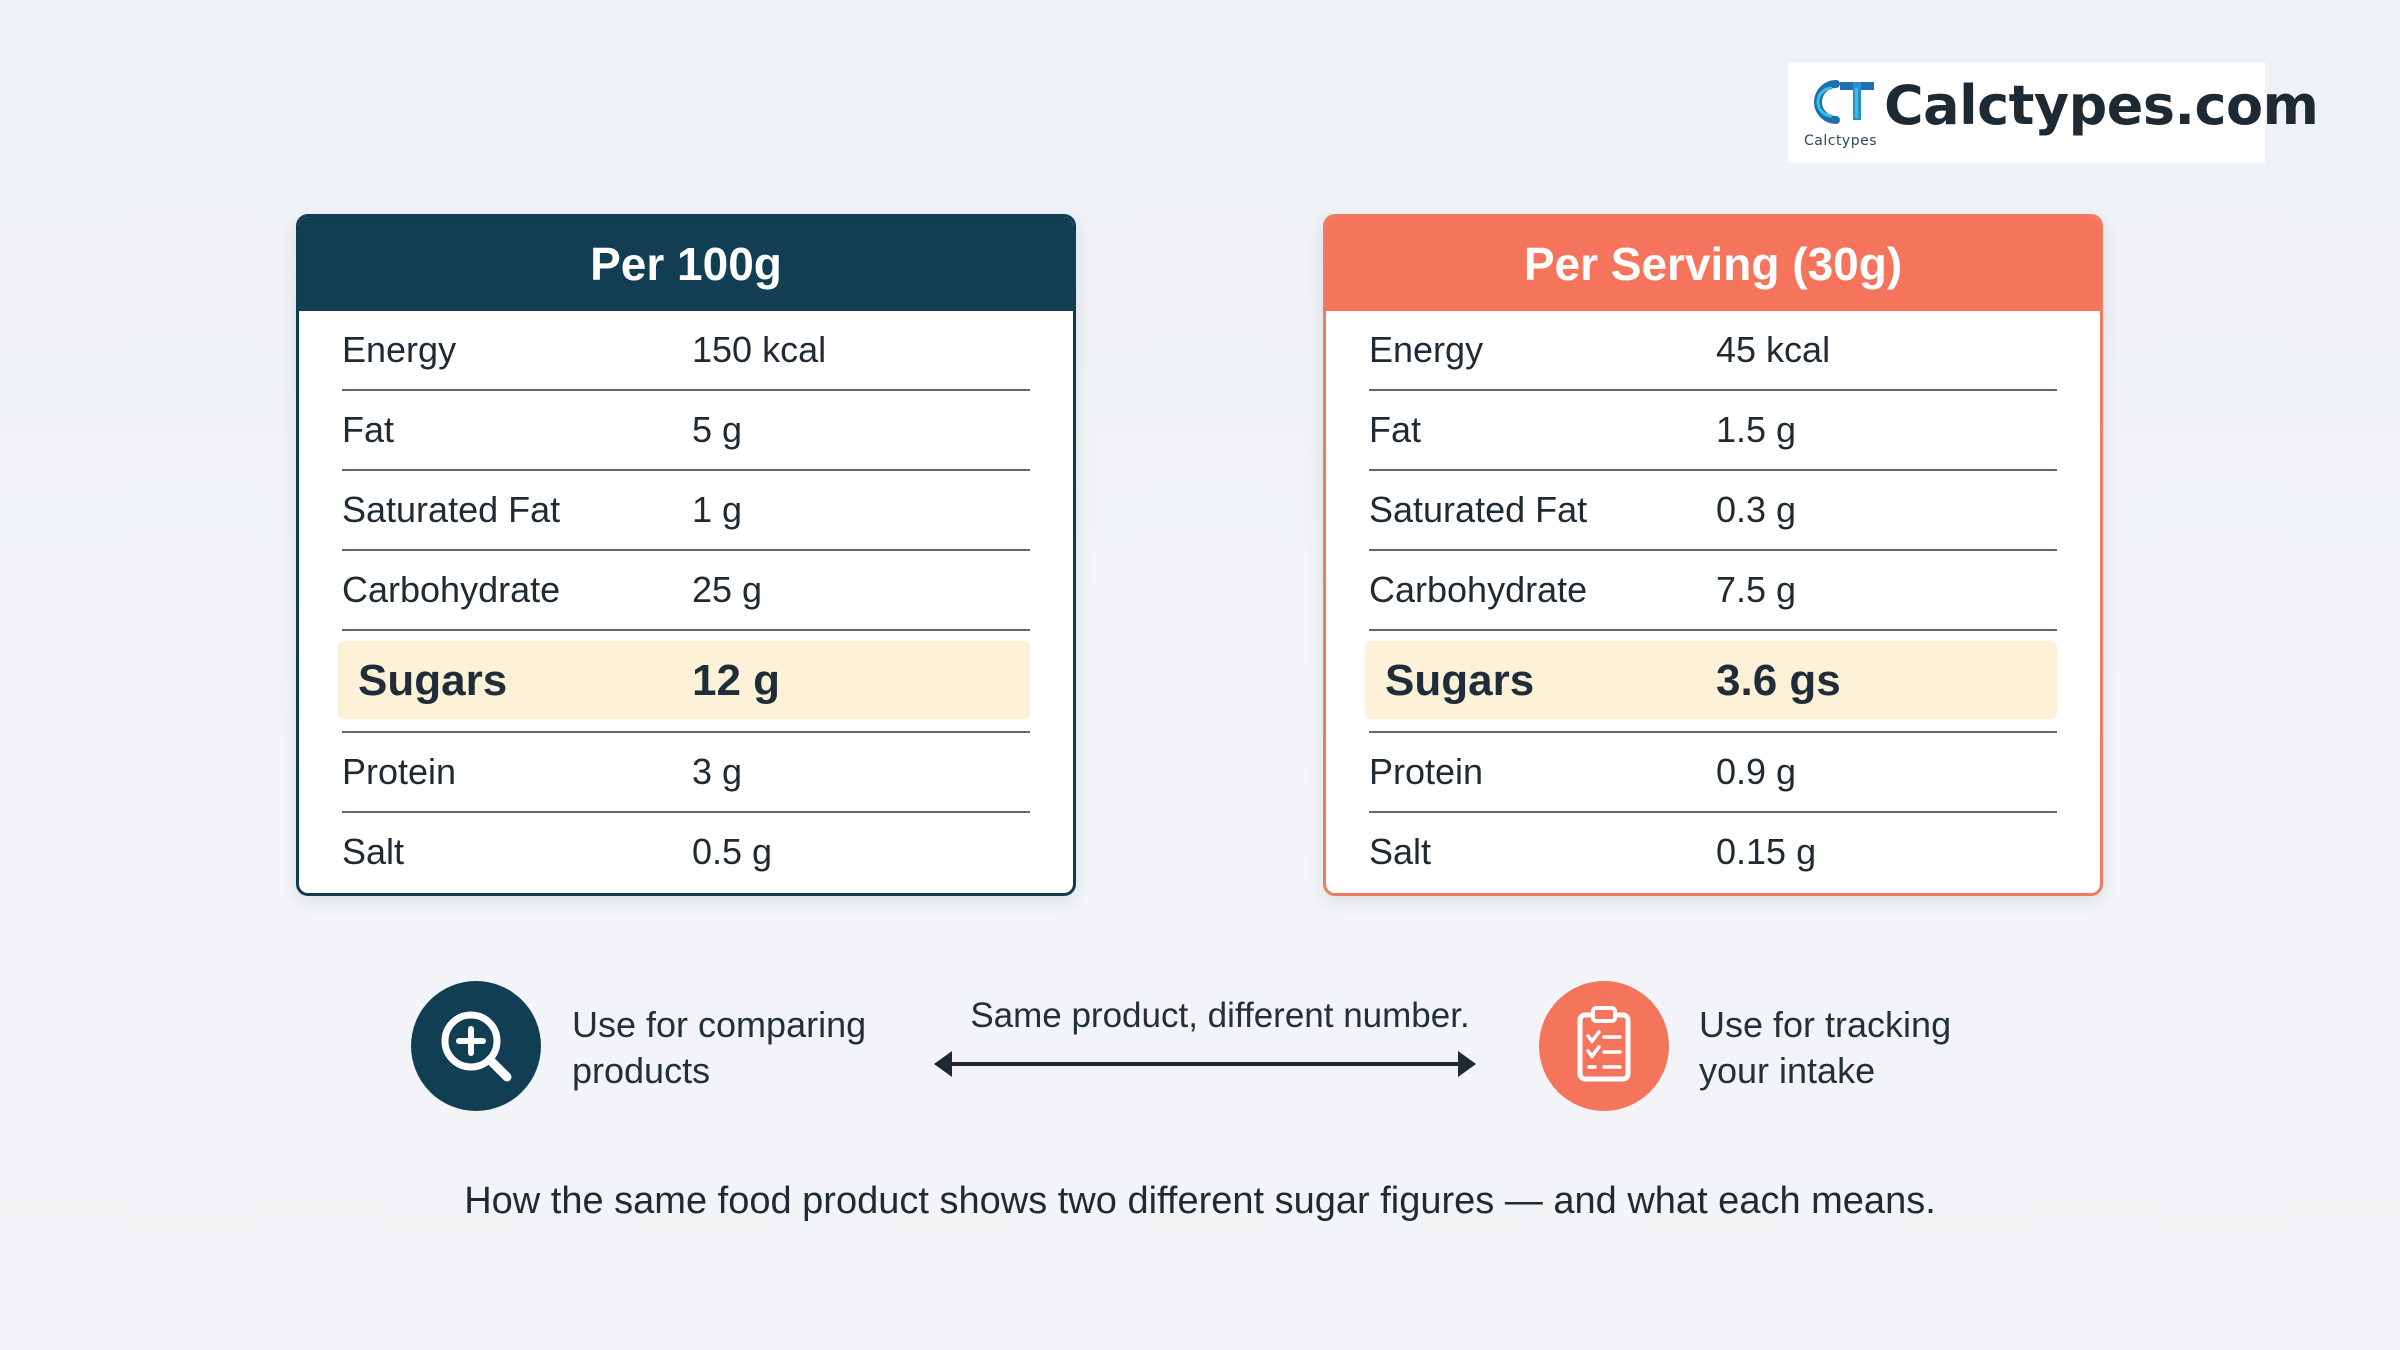  What do you see at coordinates (1220, 1015) in the screenshot?
I see `center-message: Same product, different number.` at bounding box center [1220, 1015].